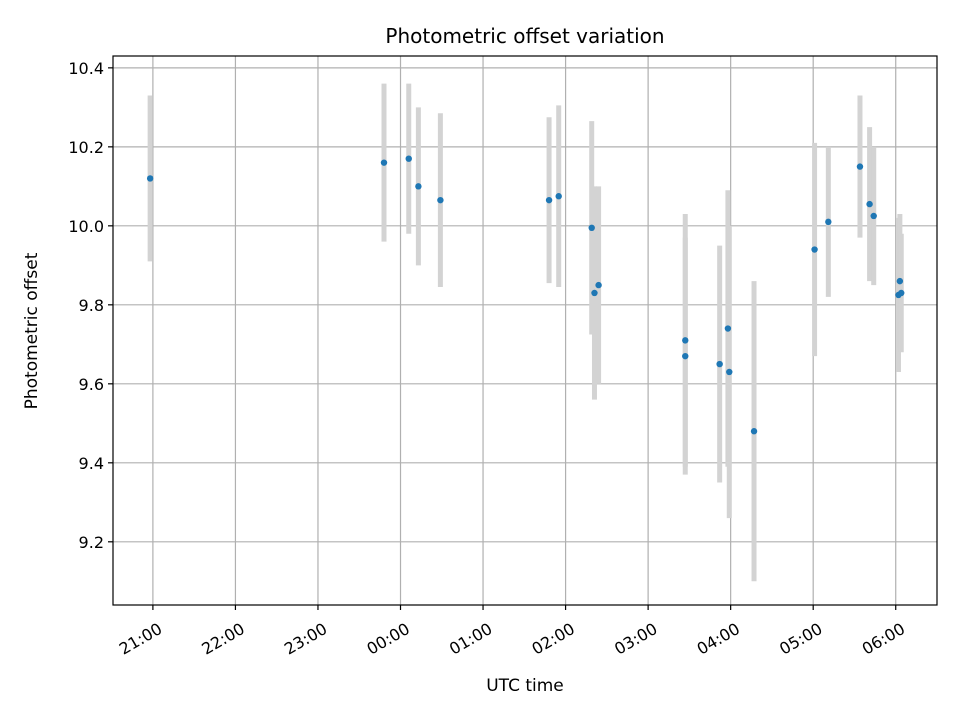 This screenshot has width=960, height=720. Describe the element at coordinates (91, 463) in the screenshot. I see `y-tick-label: 9.4` at that location.